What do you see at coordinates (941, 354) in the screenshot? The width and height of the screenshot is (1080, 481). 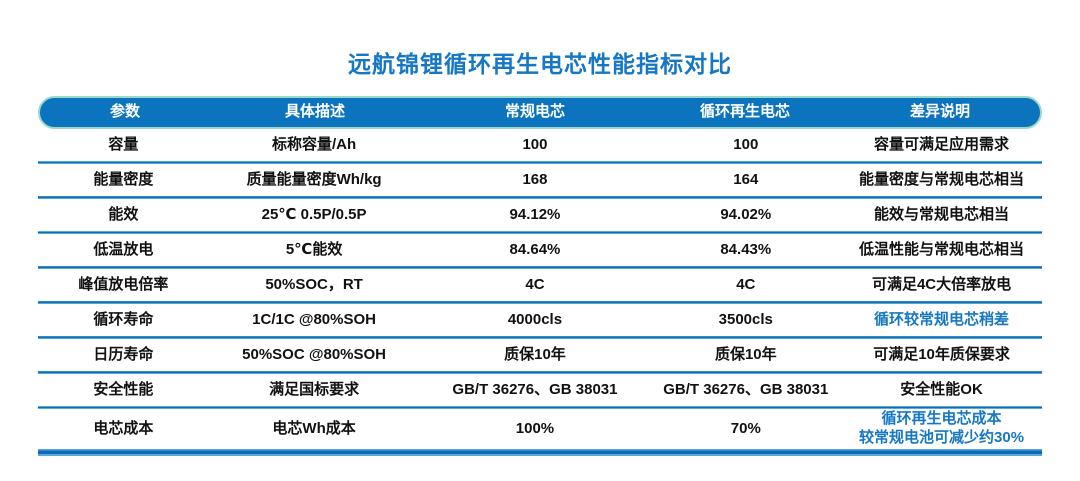 I see `diff-cell: 可满足10年质保要求` at bounding box center [941, 354].